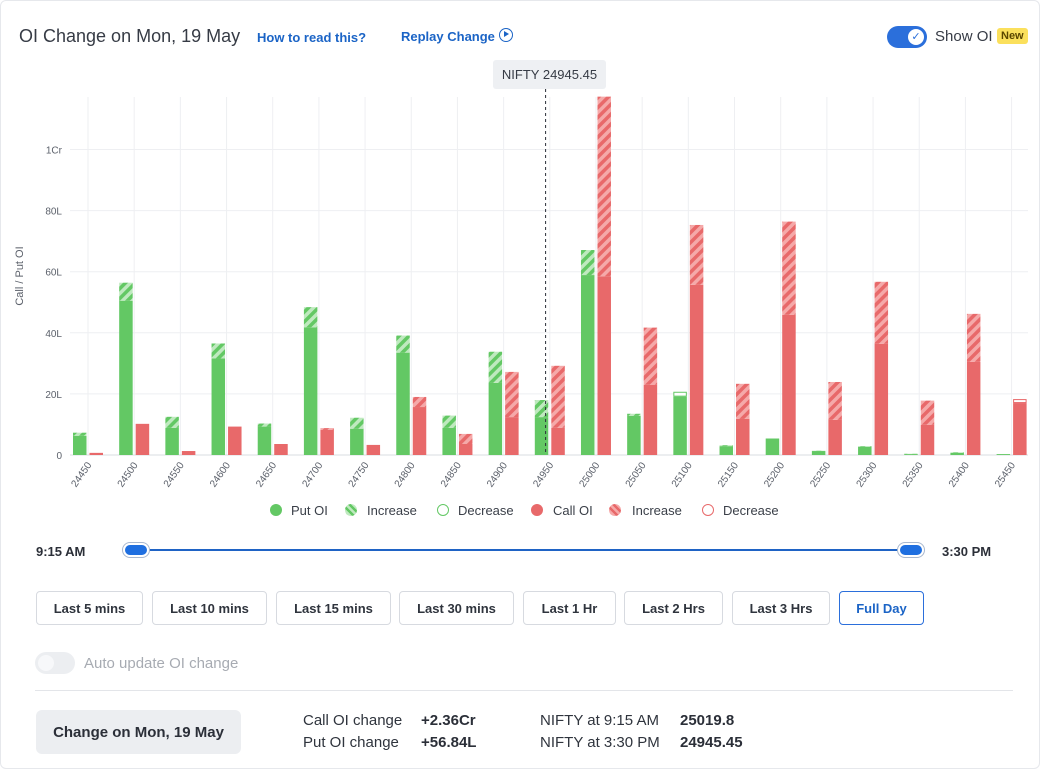  I want to click on put-hatch-legend-icon, so click(351, 510).